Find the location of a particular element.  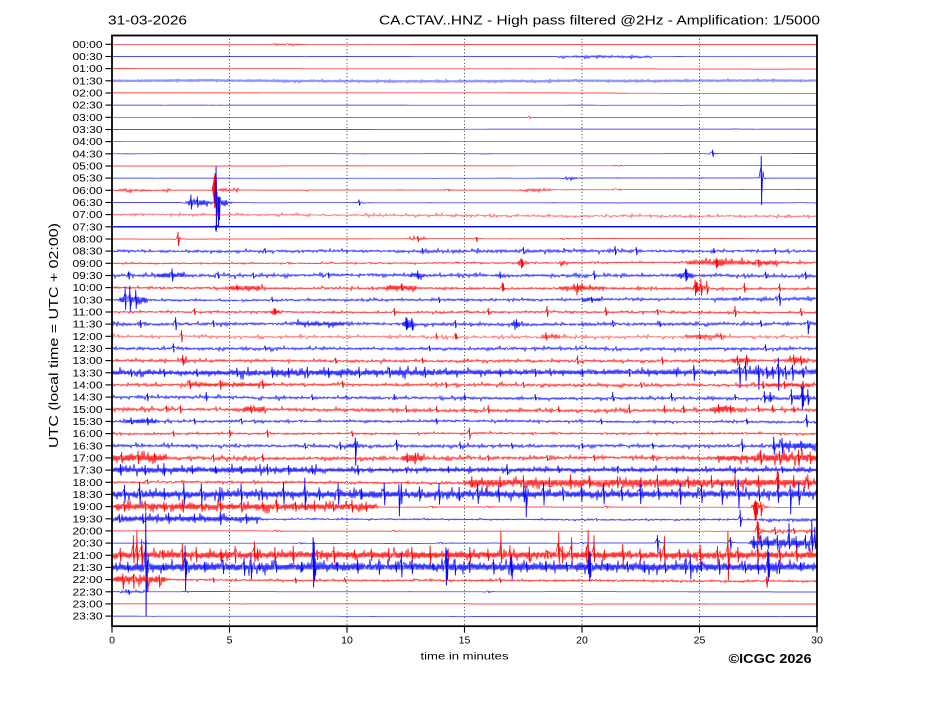

svg-text: 09:00 is located at coordinates (88, 264).